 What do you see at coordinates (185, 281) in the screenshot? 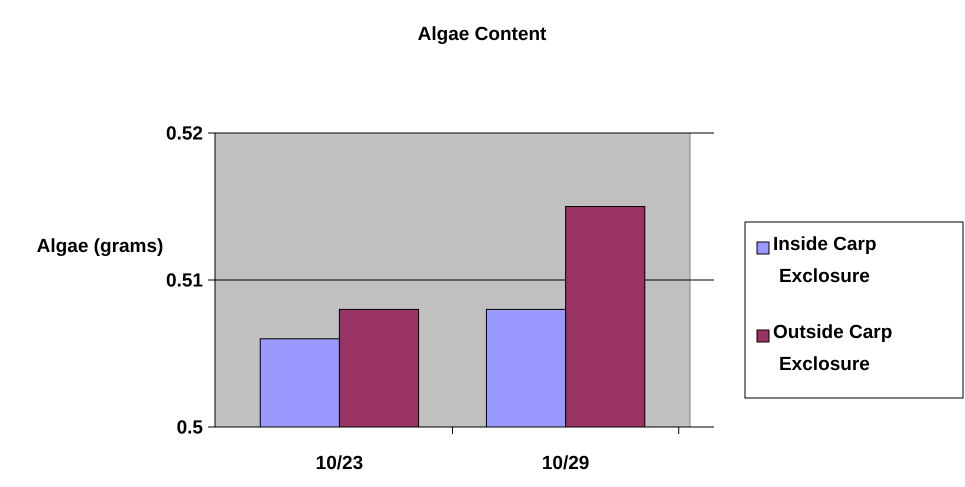
I see `y-tick-label: 0.51` at bounding box center [185, 281].